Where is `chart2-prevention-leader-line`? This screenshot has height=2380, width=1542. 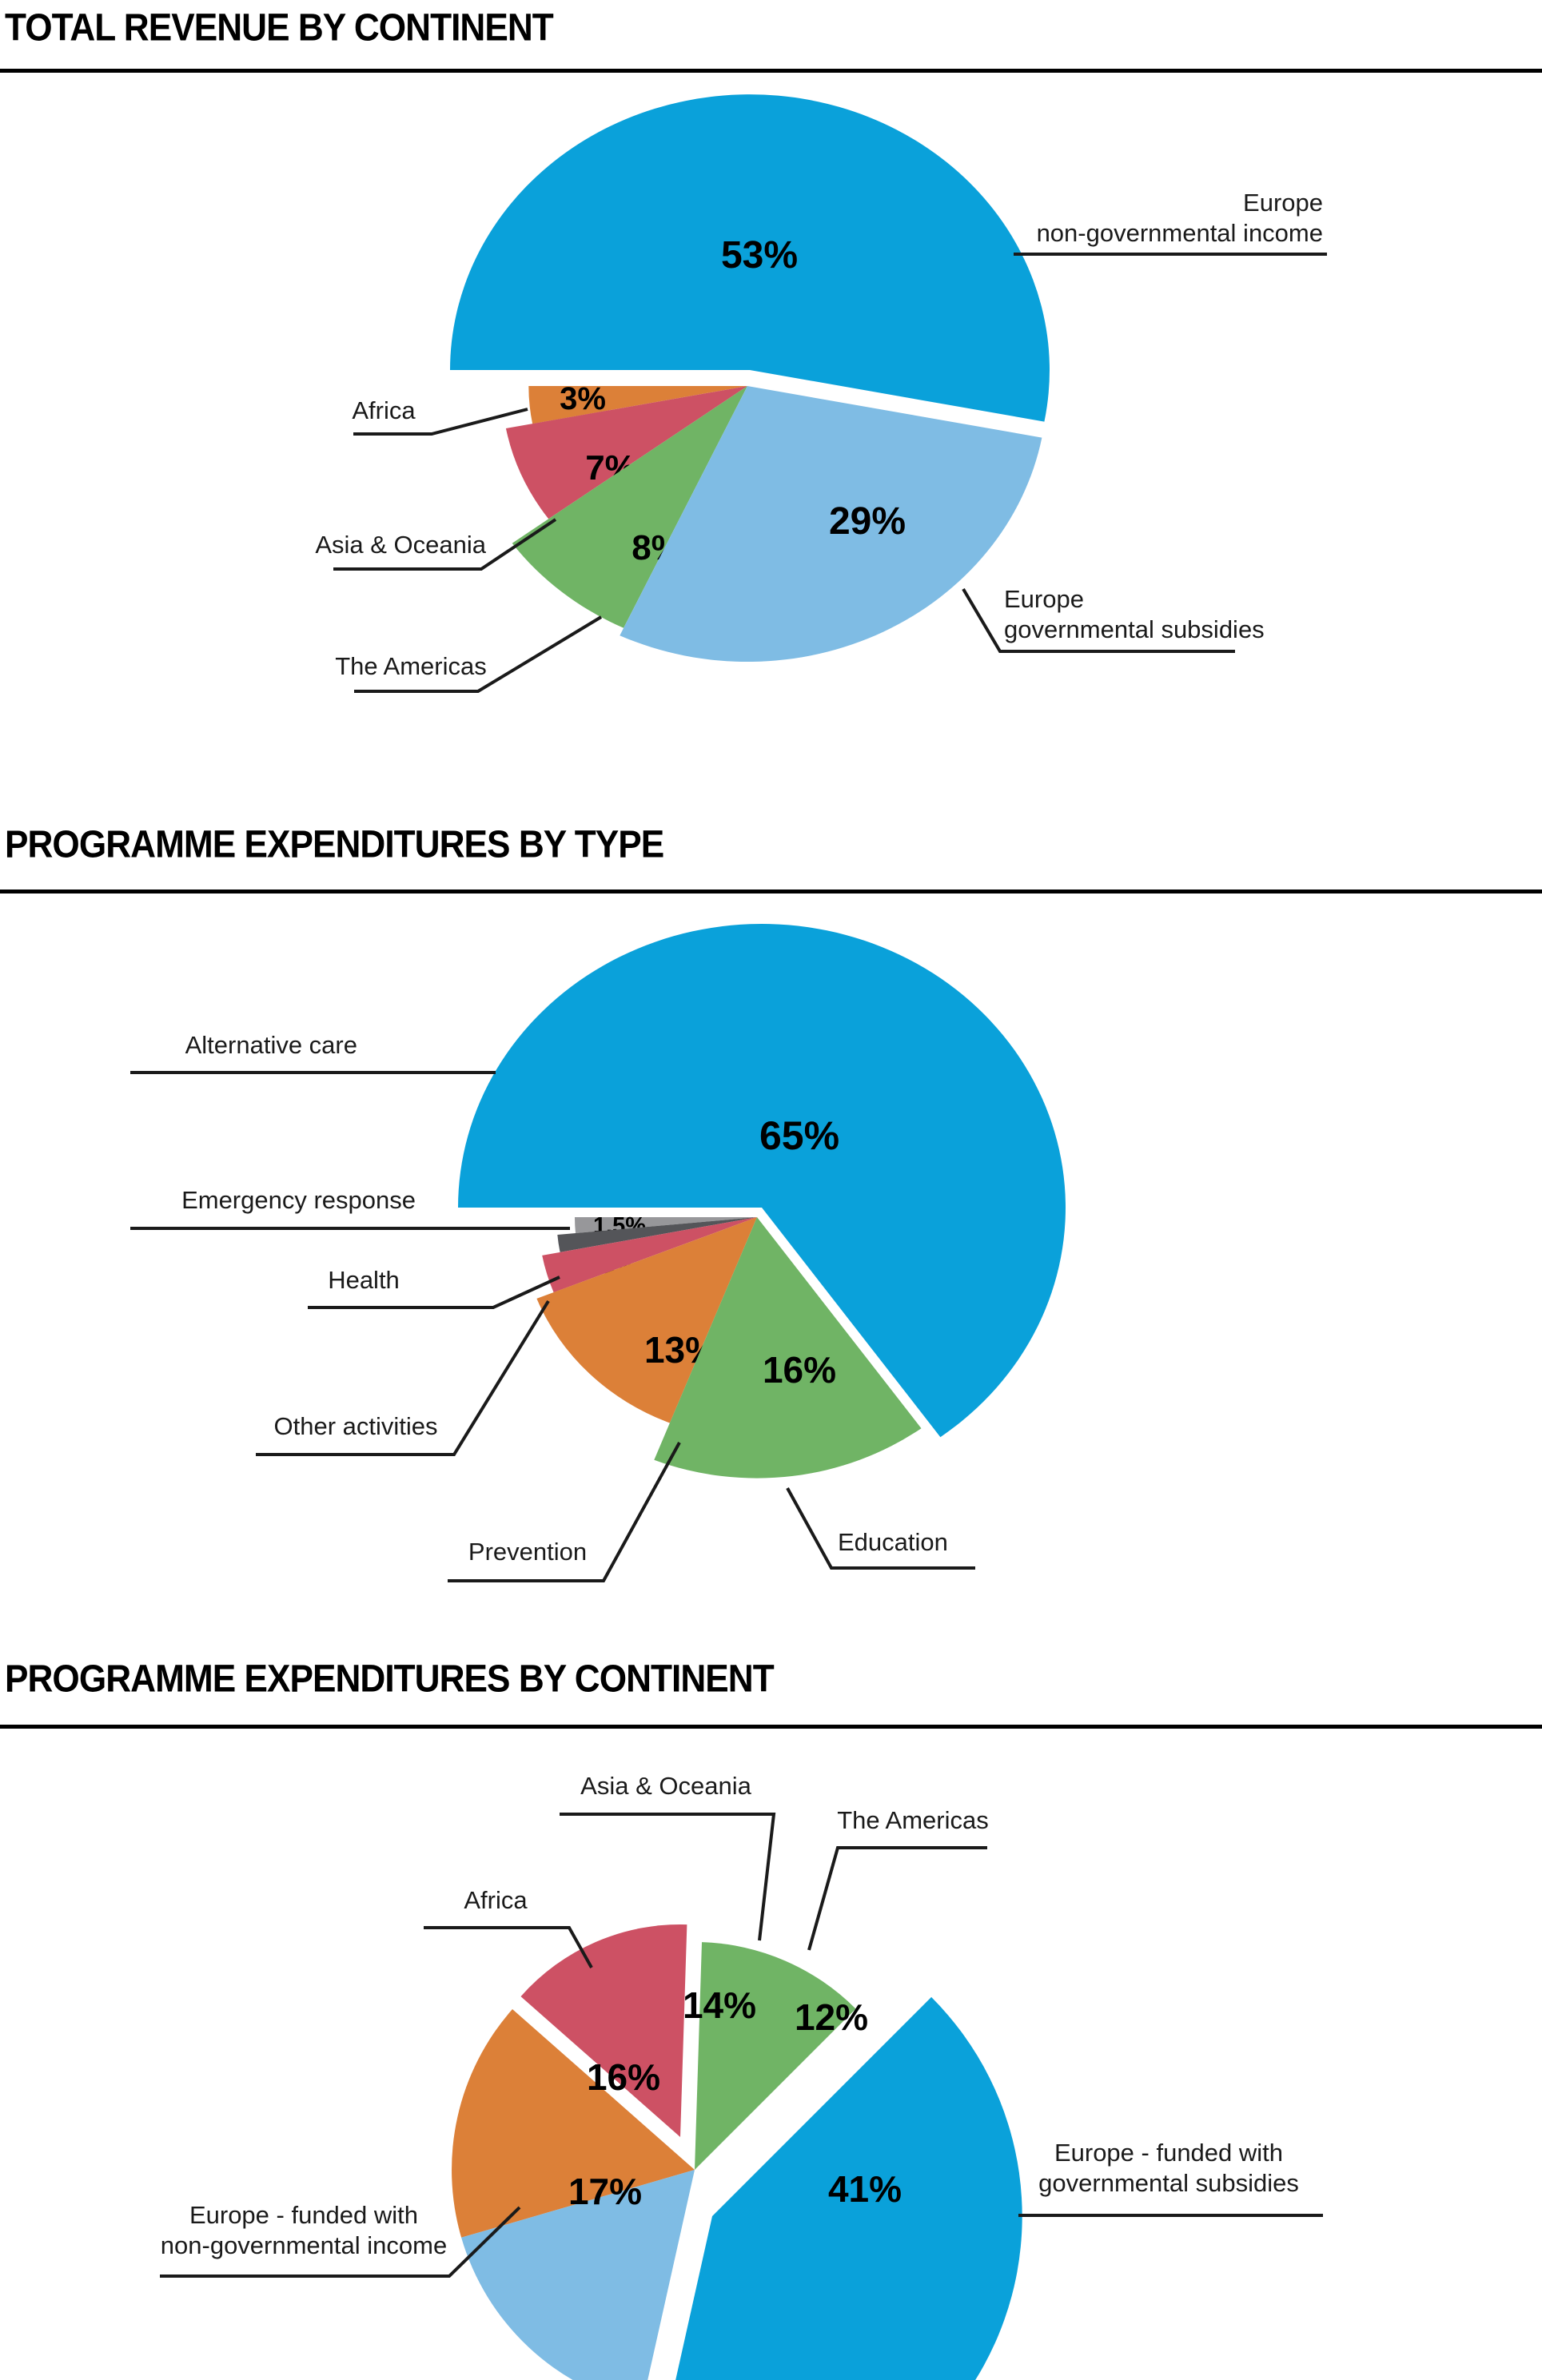
chart2-prevention-leader-line is located at coordinates (564, 1512).